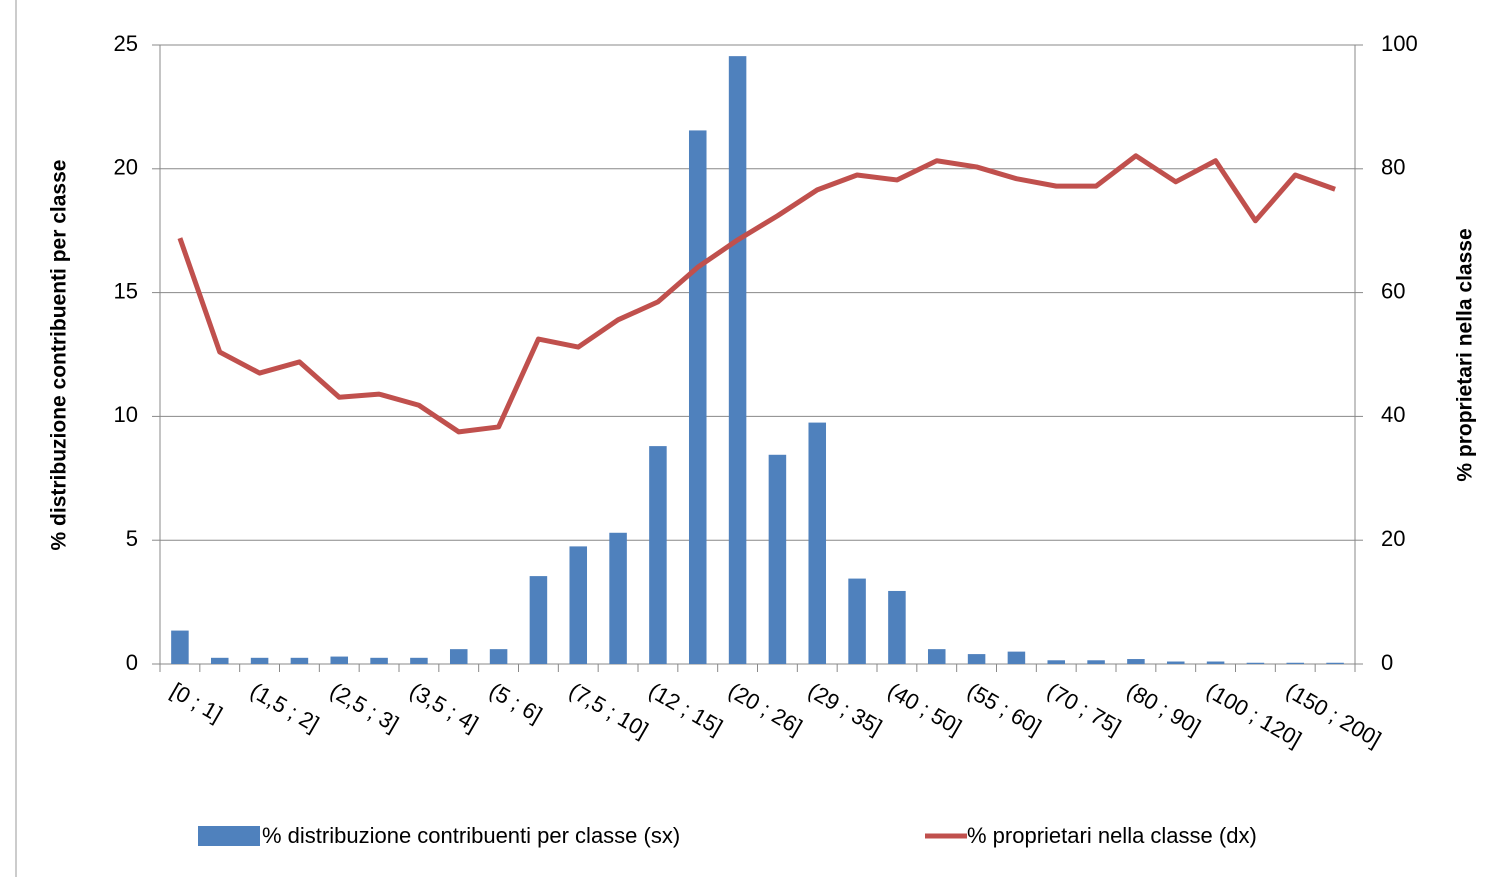  I want to click on x-tick-label: (5 ; 6], so click(515, 703).